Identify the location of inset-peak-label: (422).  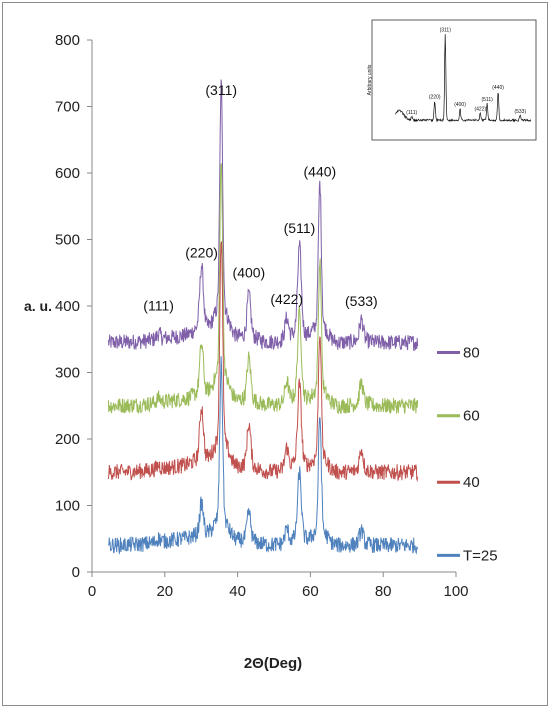
(480, 110).